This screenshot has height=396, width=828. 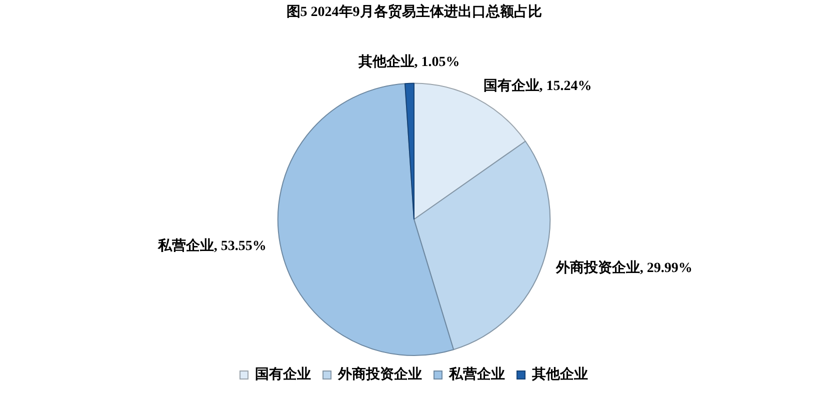 What do you see at coordinates (211, 246) in the screenshot?
I see `data-label: 私营企业, 53.55%` at bounding box center [211, 246].